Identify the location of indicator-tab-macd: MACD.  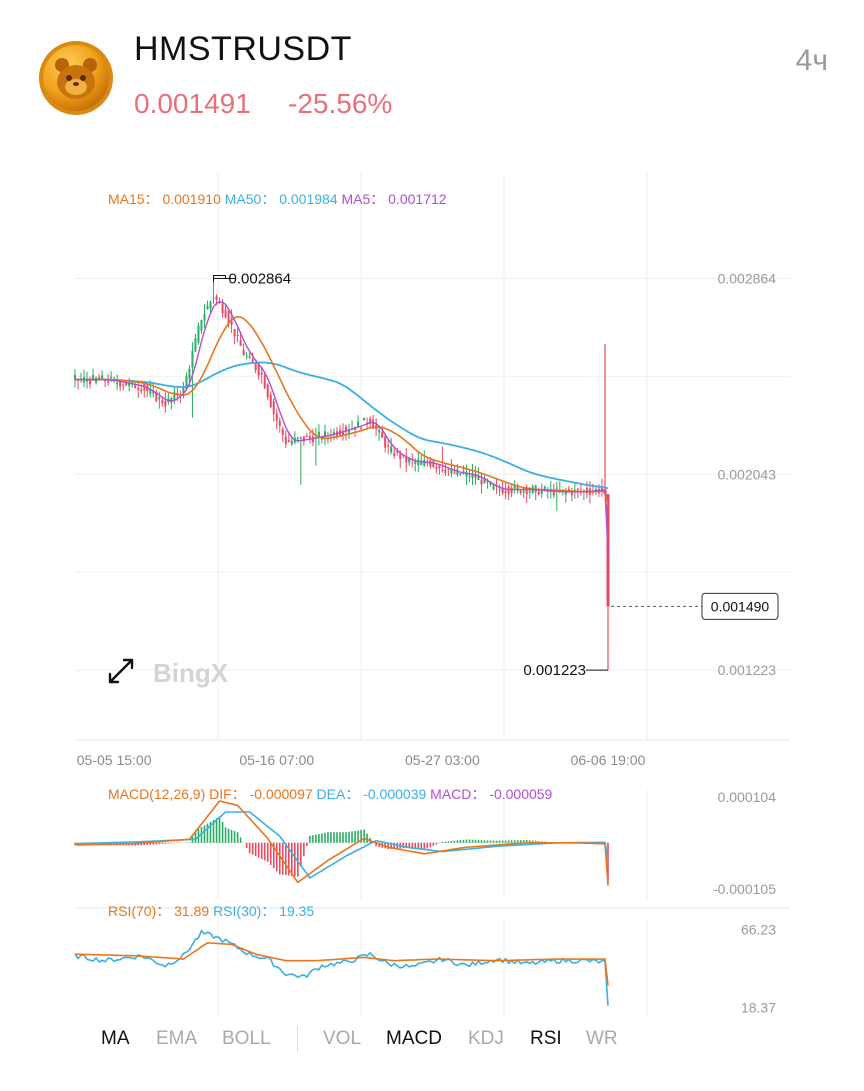
(414, 1038).